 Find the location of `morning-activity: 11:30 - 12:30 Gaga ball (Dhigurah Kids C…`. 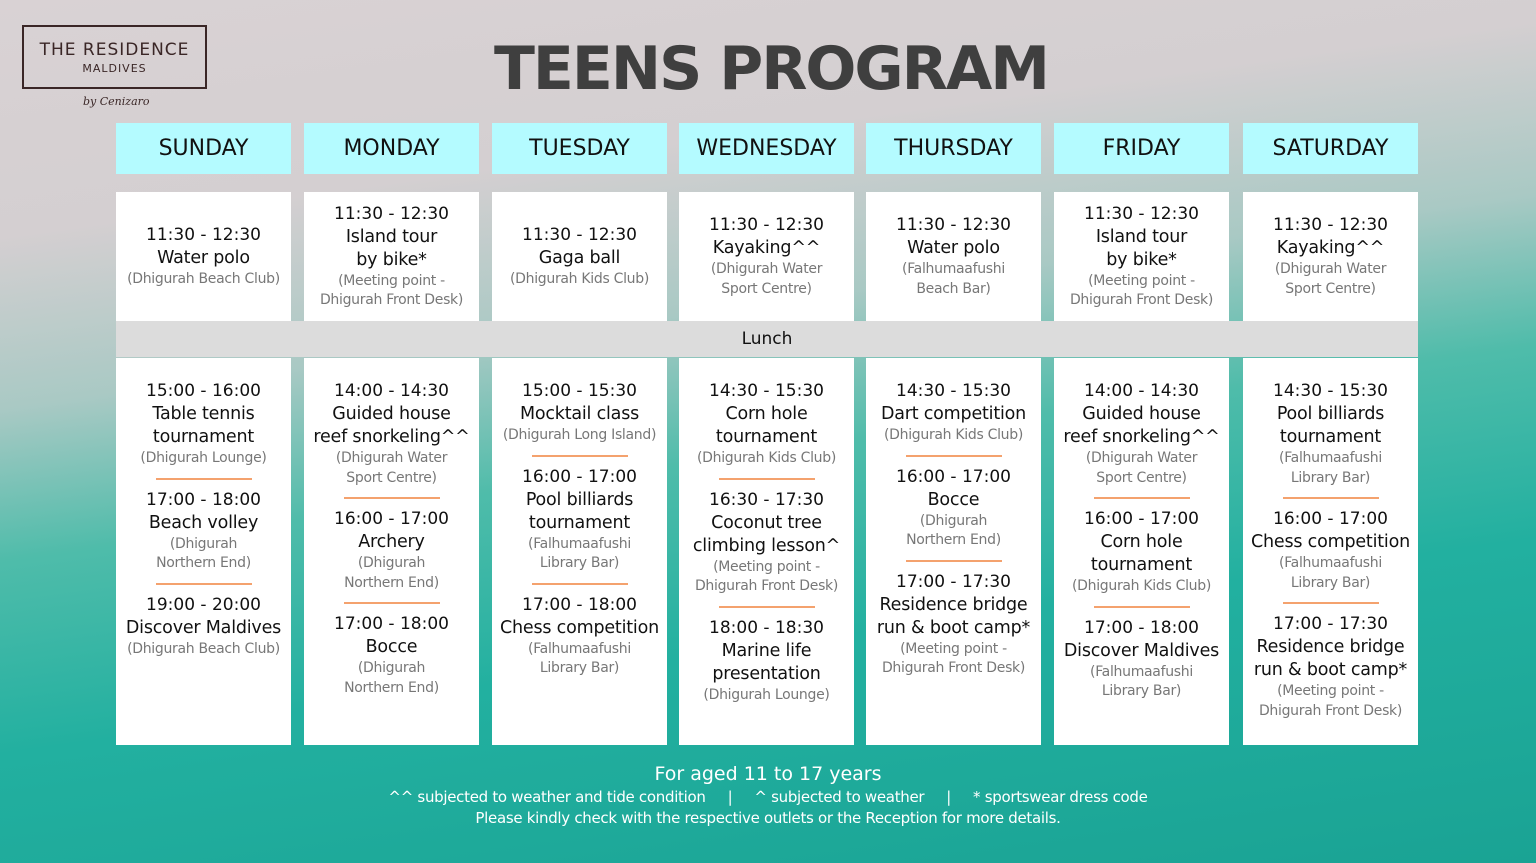

morning-activity: 11:30 - 12:30 Gaga ball (Dhigurah Kids C… is located at coordinates (579, 256).